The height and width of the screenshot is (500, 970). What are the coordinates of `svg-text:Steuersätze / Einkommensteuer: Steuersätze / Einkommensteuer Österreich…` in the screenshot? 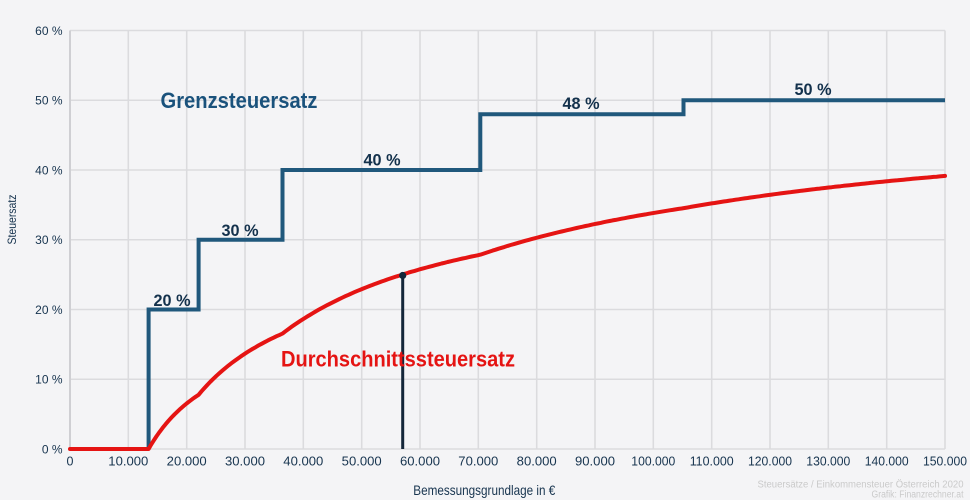 It's located at (861, 485).